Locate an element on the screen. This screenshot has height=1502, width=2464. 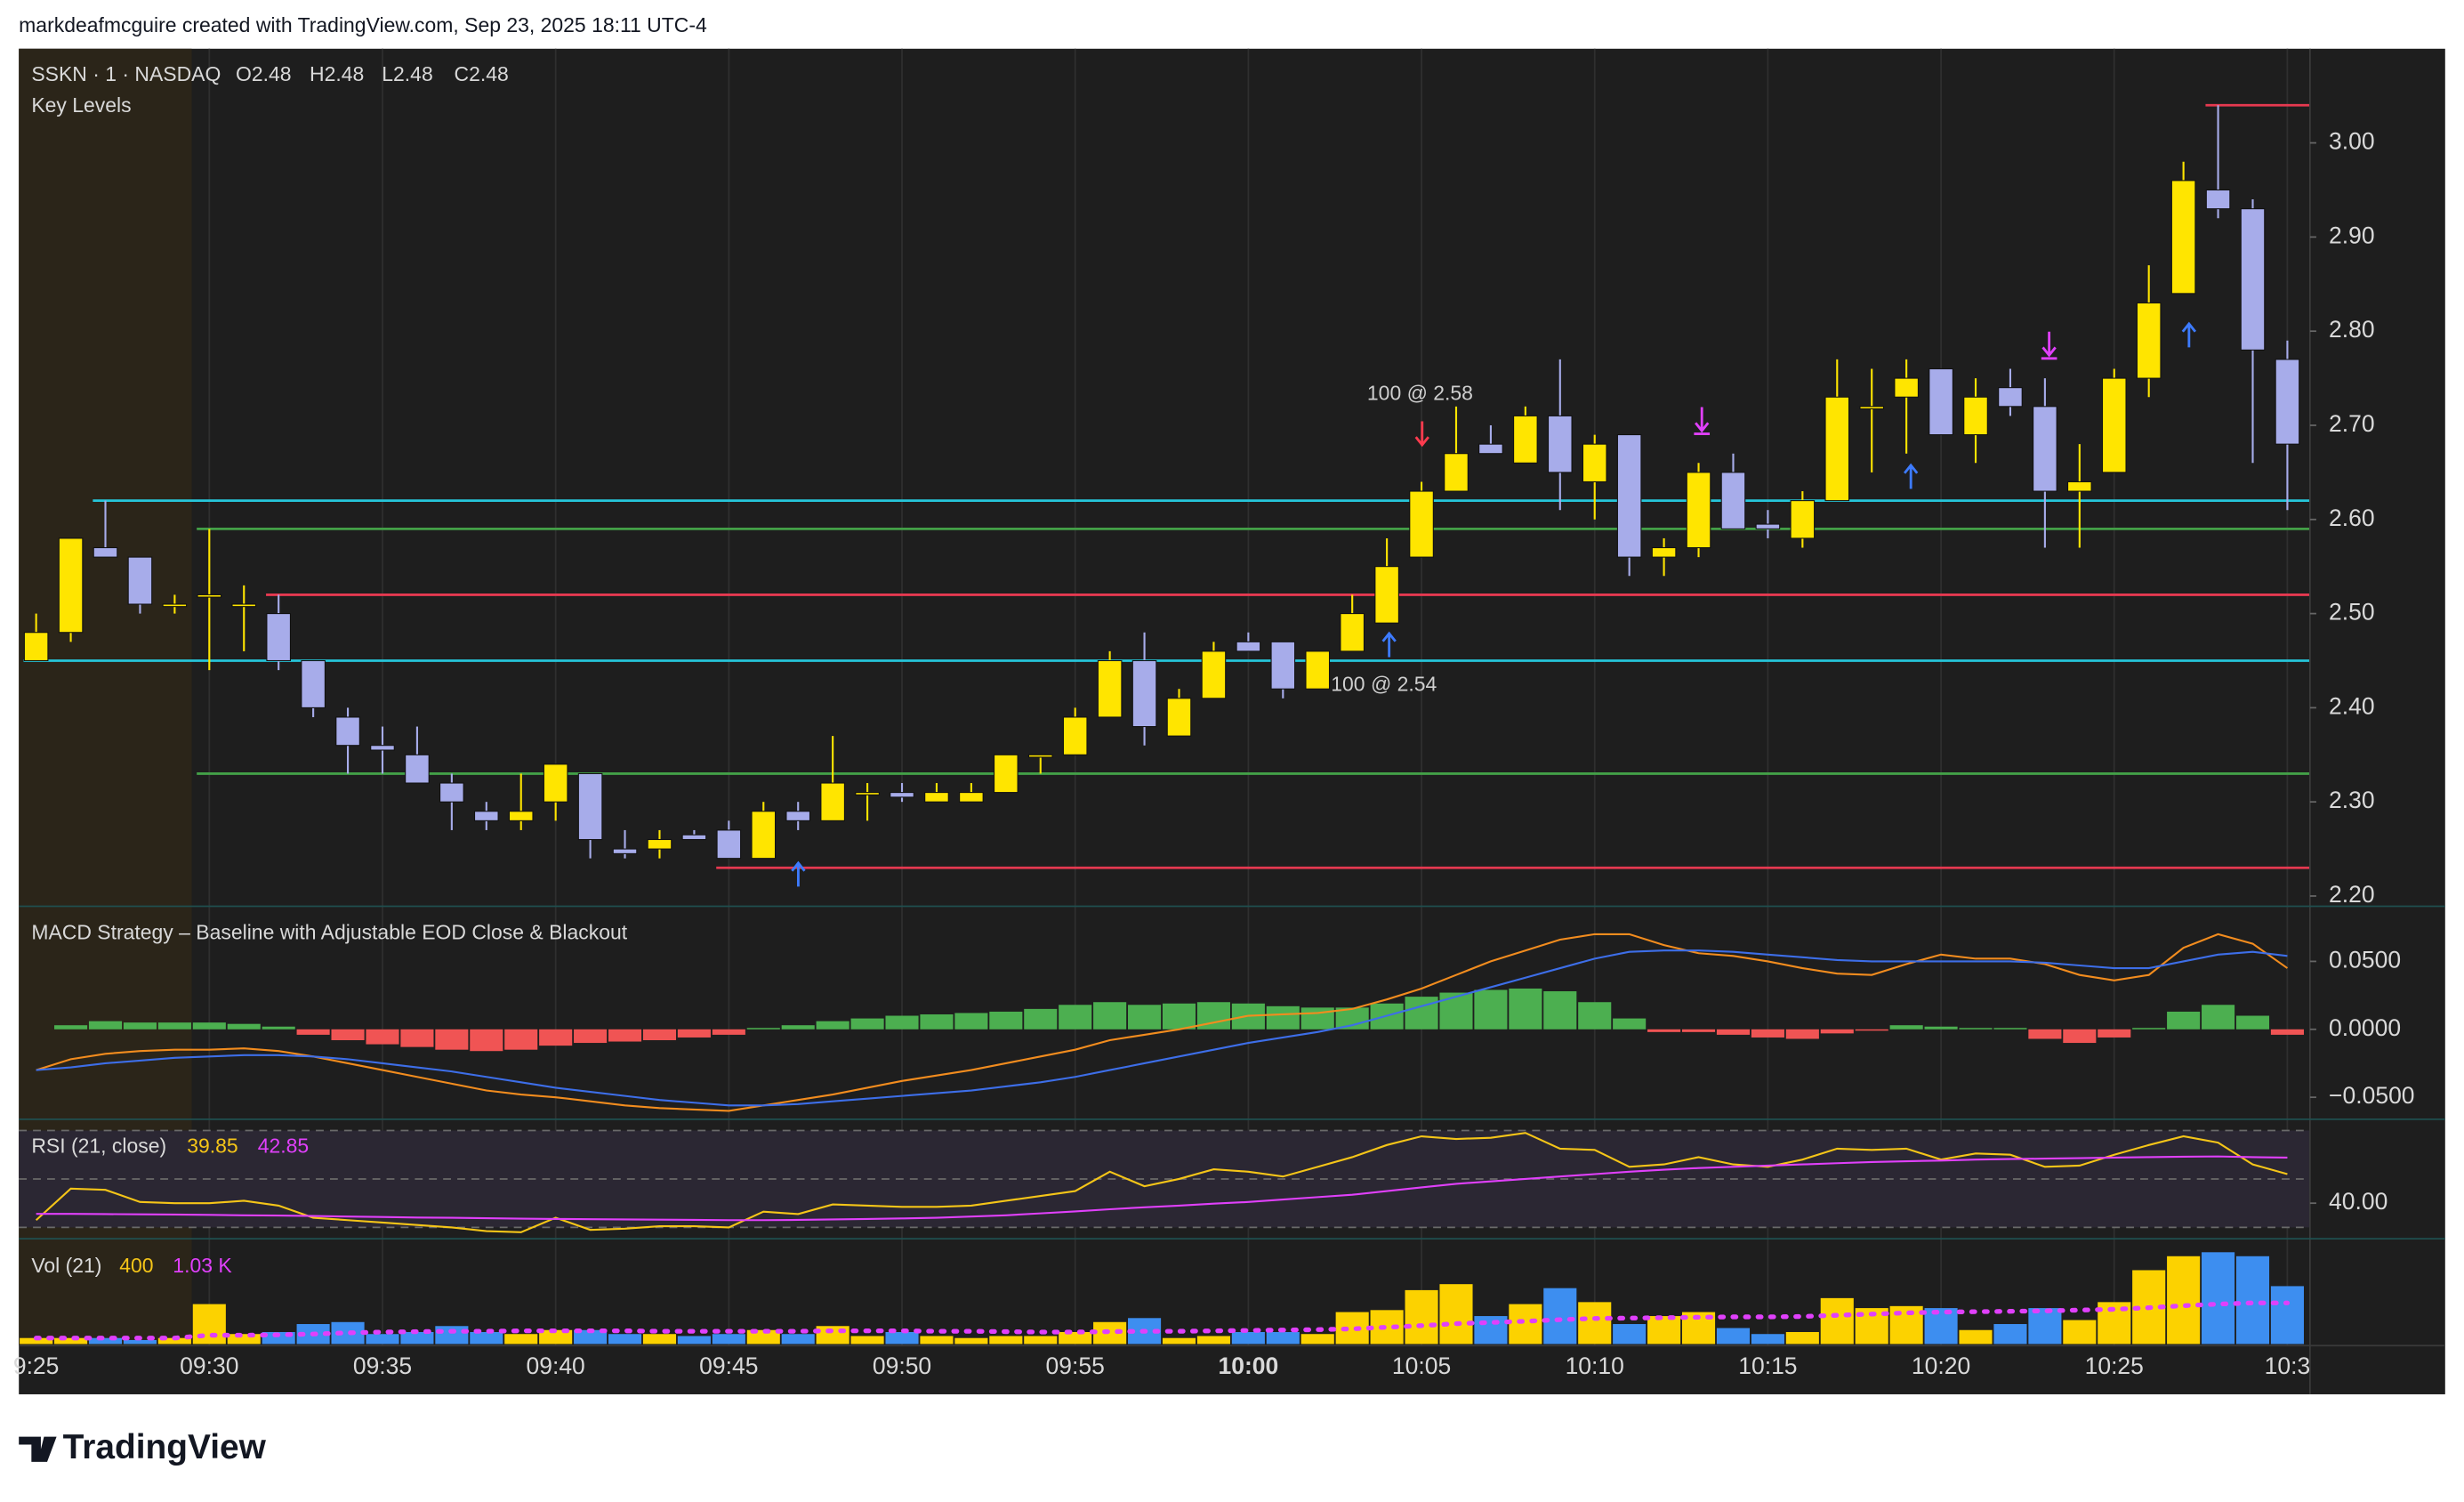
x-tick-label: 10:25 is located at coordinates (2114, 1366).